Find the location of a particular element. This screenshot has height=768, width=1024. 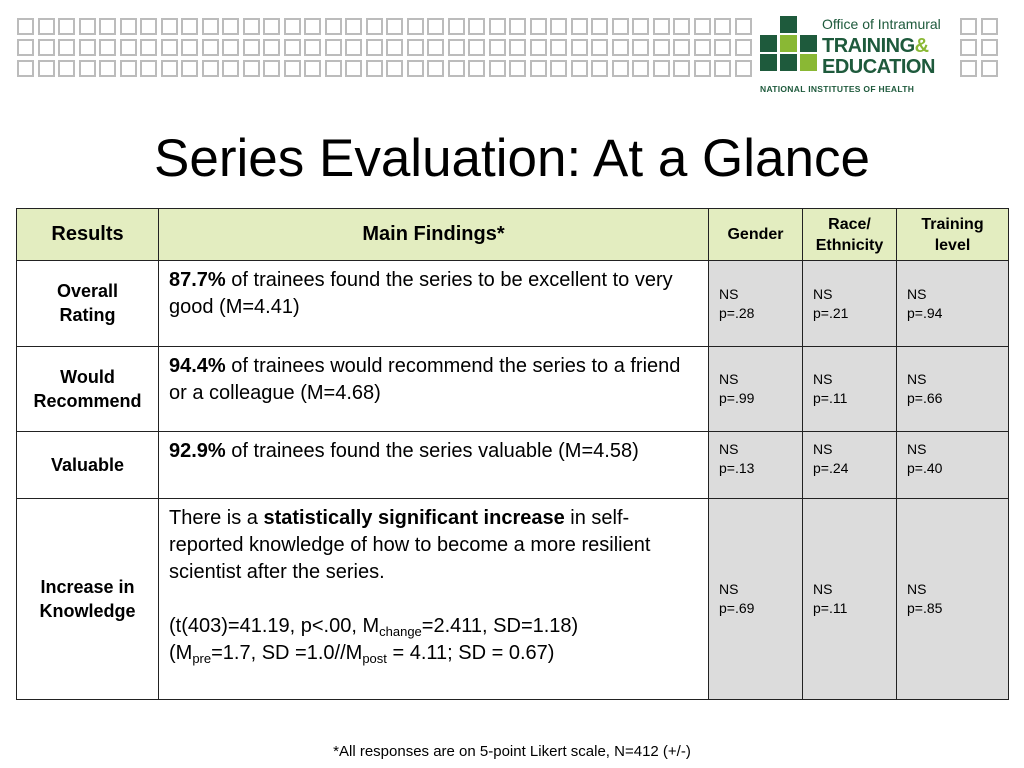

gender-stat: NS p=.13 is located at coordinates (755, 465).